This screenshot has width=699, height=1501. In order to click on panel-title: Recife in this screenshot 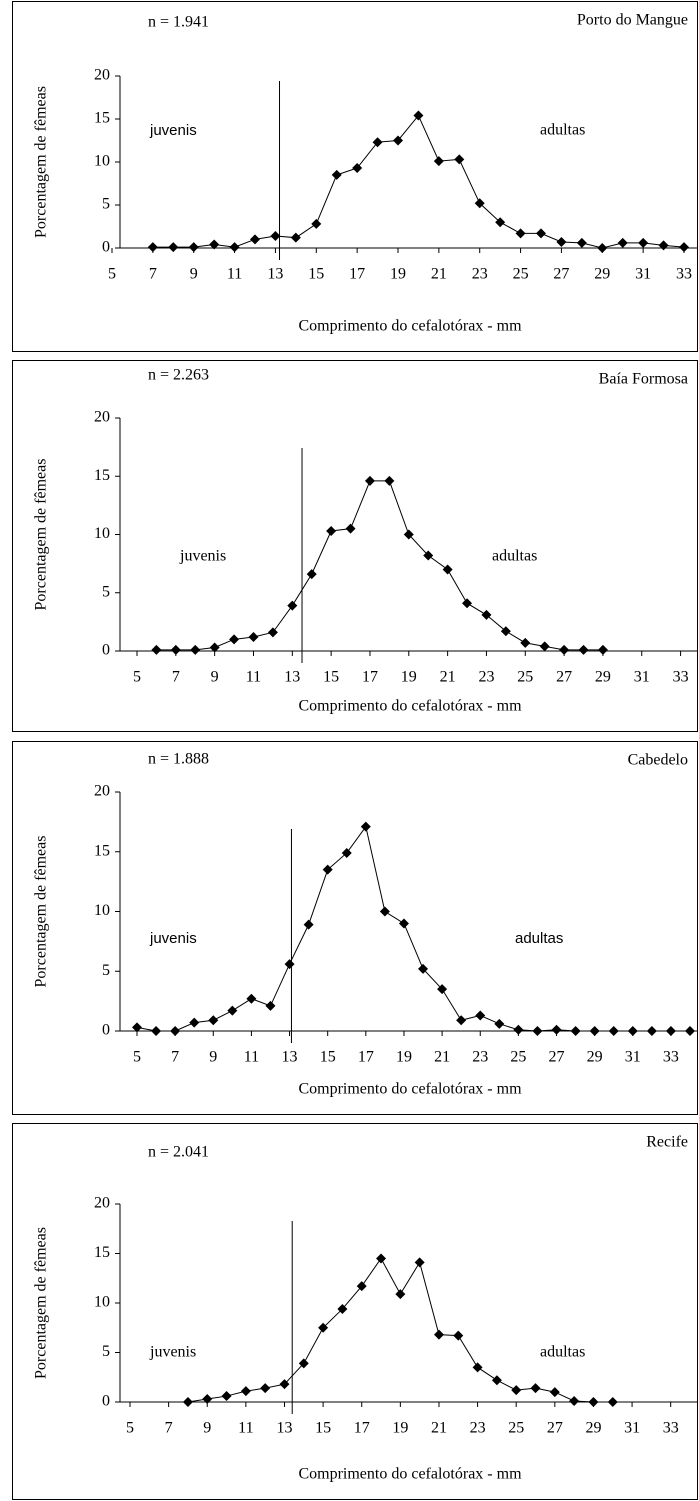, I will do `click(667, 1142)`.